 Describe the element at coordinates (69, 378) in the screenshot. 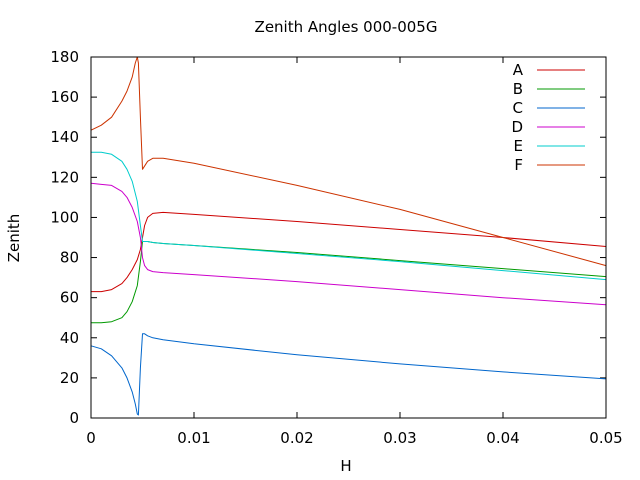

I see `y-tick-label: 20` at that location.